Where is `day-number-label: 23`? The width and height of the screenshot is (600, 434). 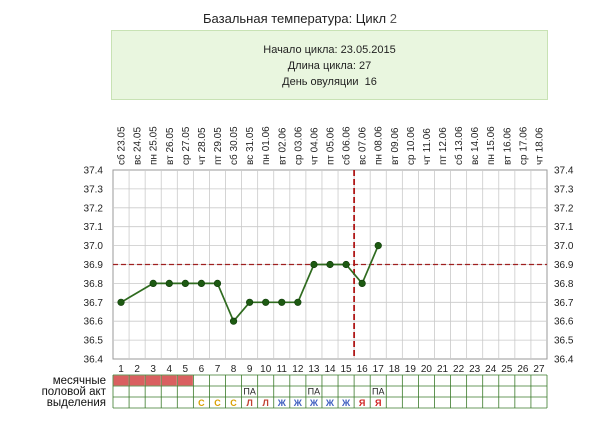 day-number-label: 23 is located at coordinates (475, 369).